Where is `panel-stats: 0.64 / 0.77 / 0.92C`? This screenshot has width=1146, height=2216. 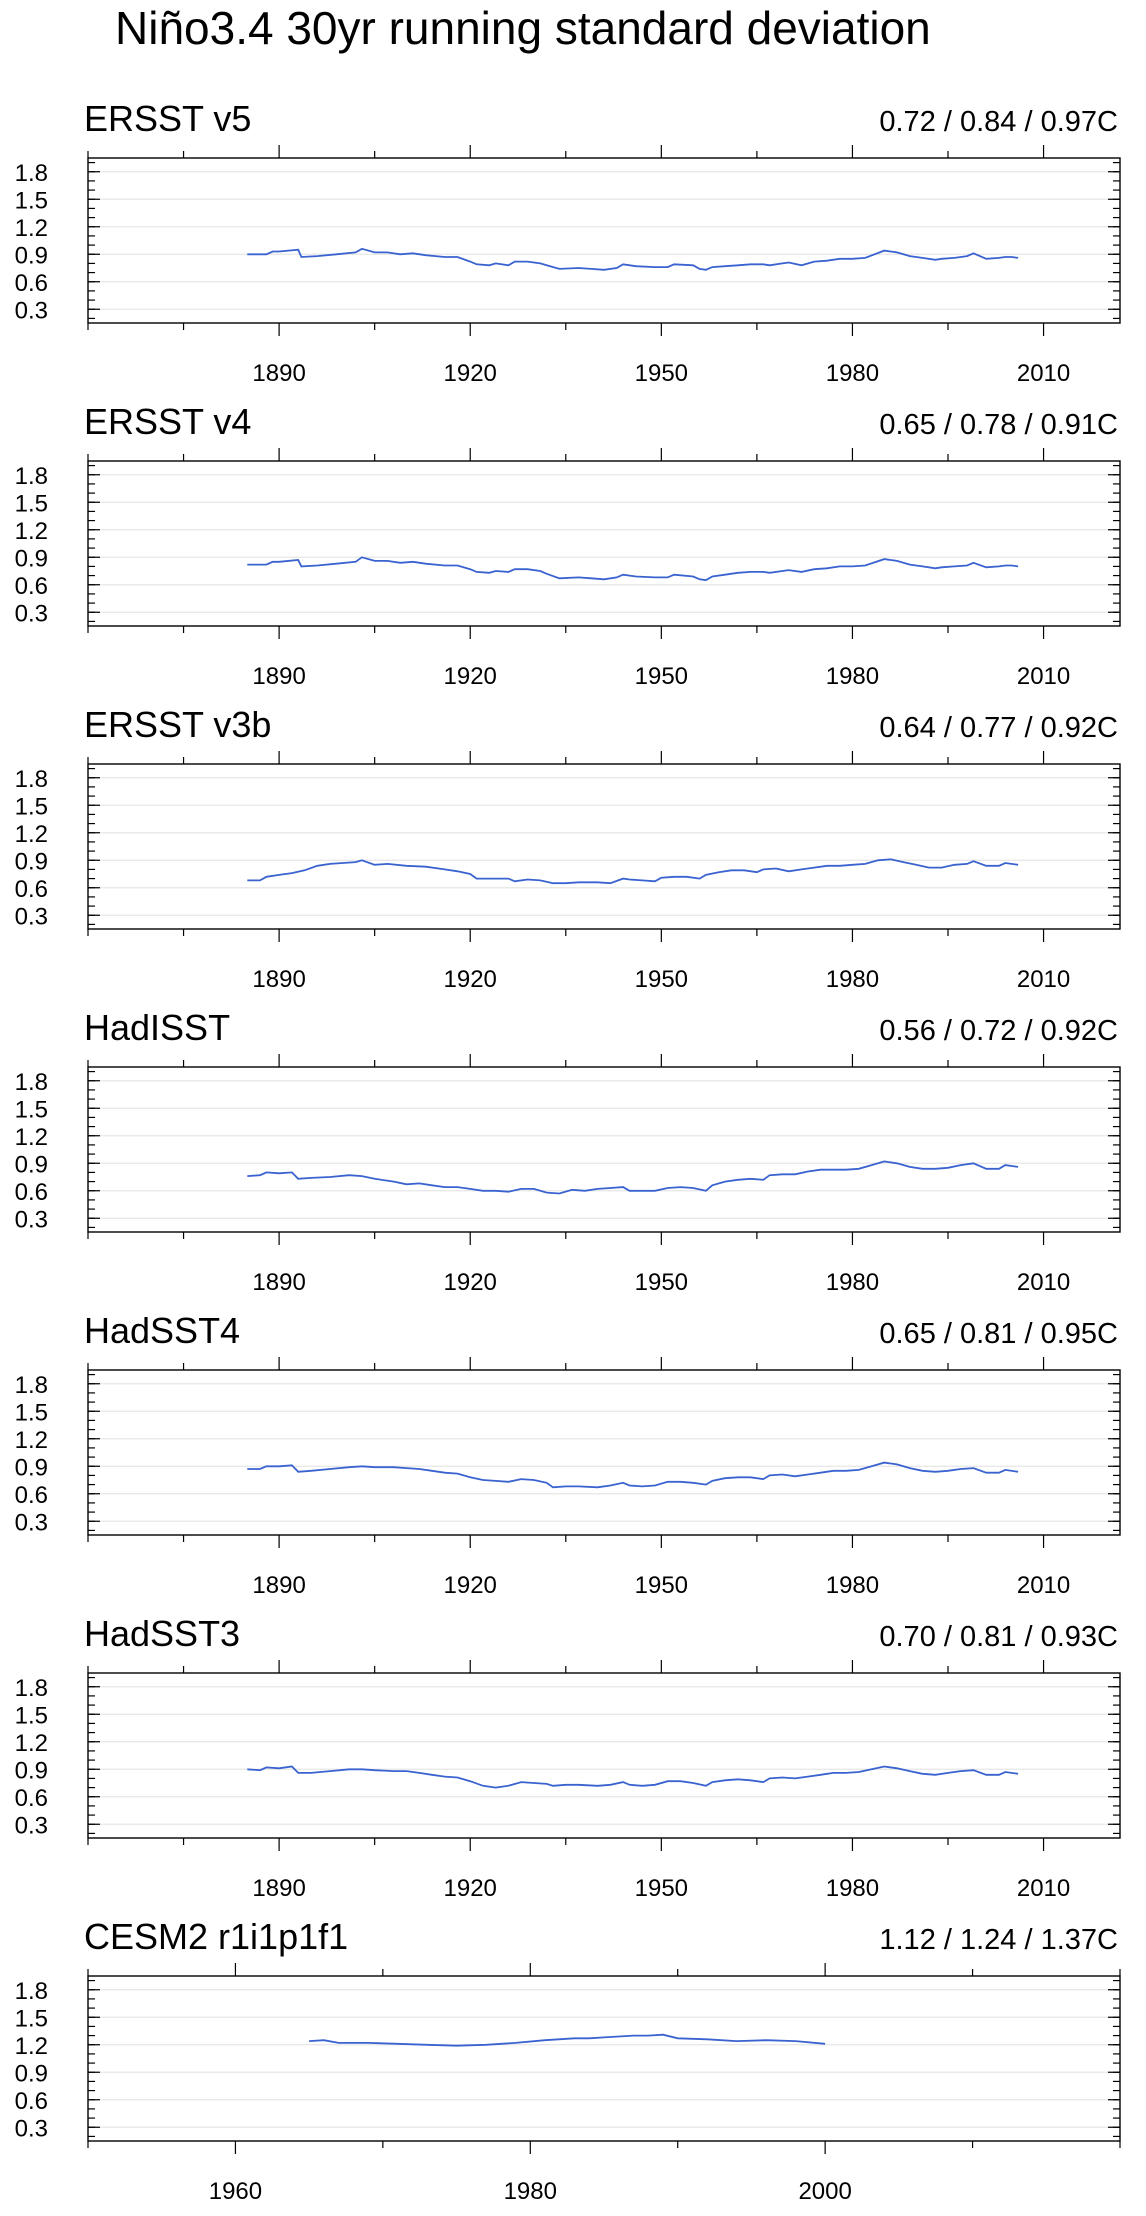
panel-stats: 0.64 / 0.77 / 0.92C is located at coordinates (998, 728).